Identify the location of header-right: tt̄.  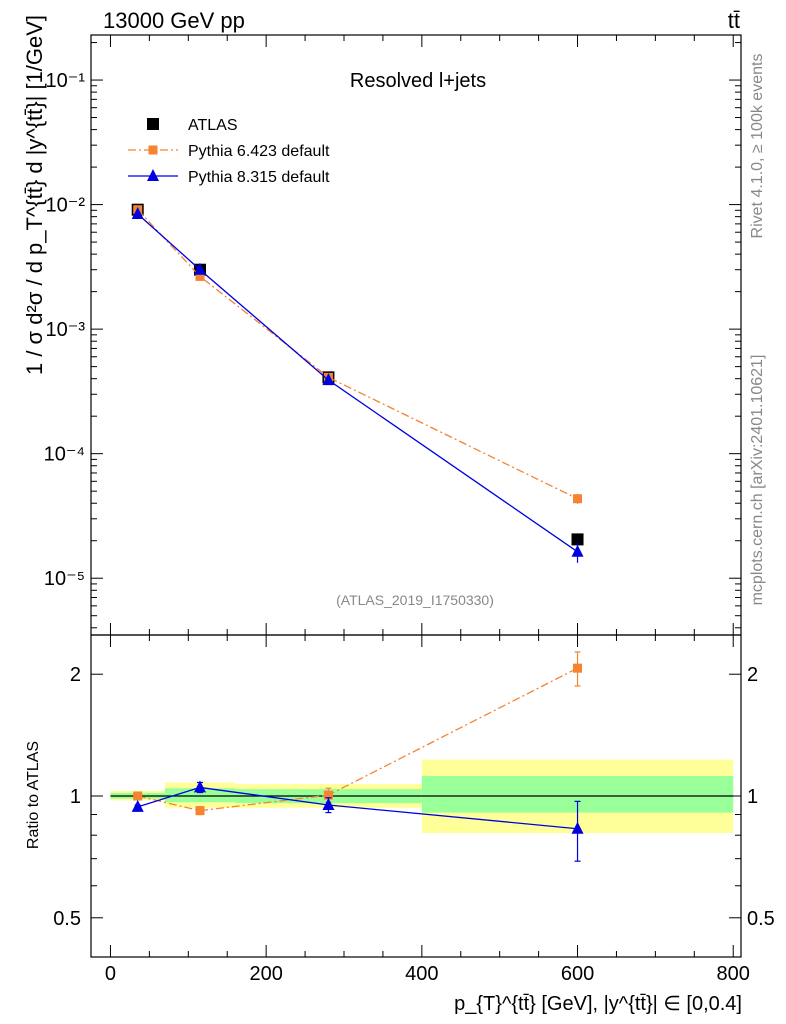
(734, 20).